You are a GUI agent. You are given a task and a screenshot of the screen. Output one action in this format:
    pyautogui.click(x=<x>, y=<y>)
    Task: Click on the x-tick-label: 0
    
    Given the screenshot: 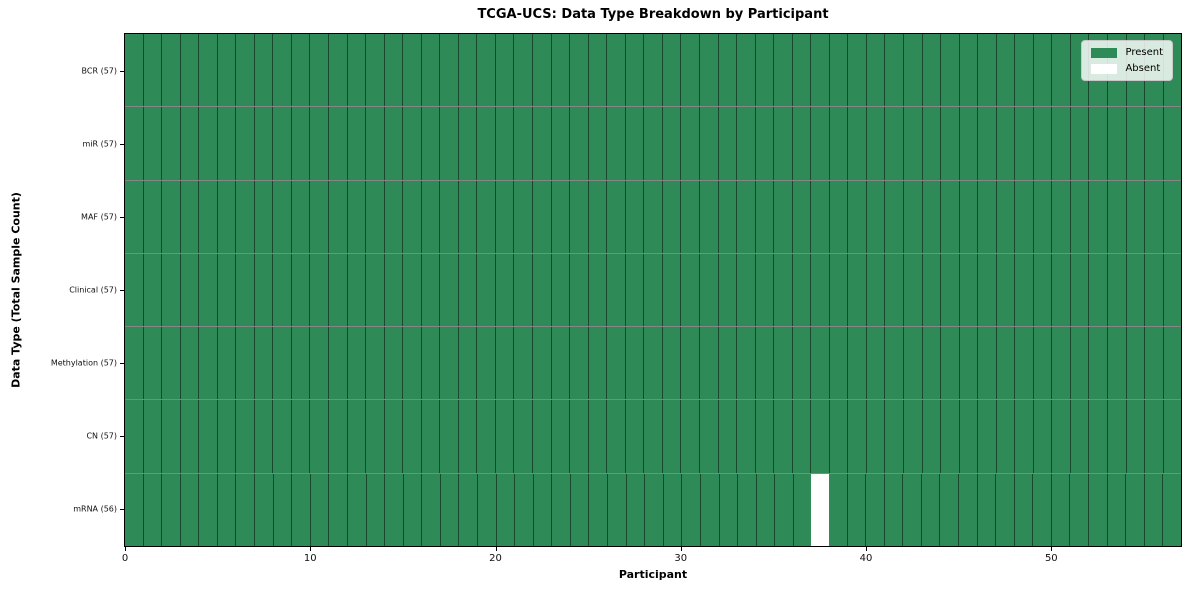 What is the action you would take?
    pyautogui.click(x=125, y=558)
    